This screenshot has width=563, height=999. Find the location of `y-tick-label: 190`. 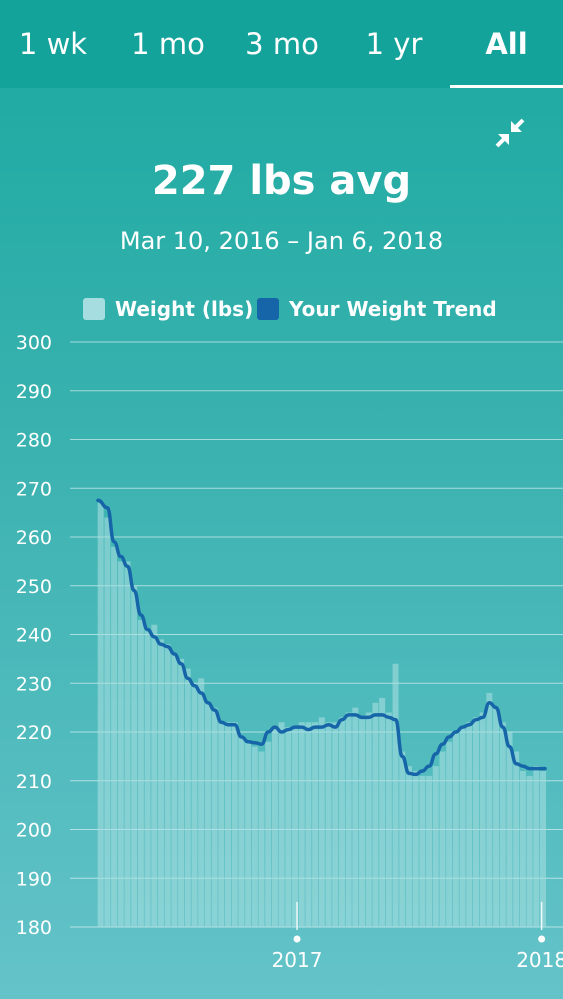

y-tick-label: 190 is located at coordinates (34, 879).